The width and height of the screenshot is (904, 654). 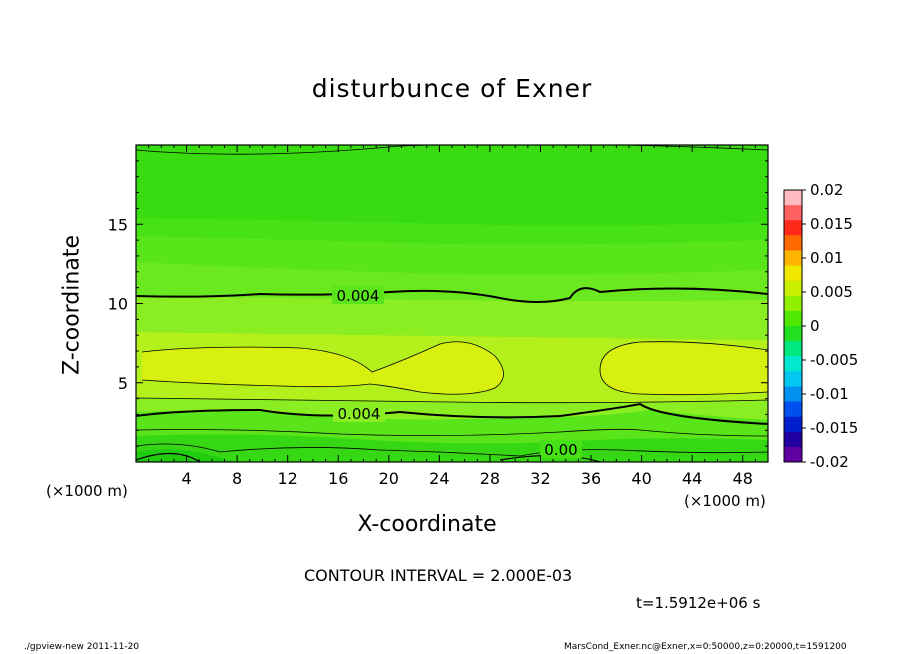 What do you see at coordinates (389, 478) in the screenshot?
I see `x-tick-label: 20` at bounding box center [389, 478].